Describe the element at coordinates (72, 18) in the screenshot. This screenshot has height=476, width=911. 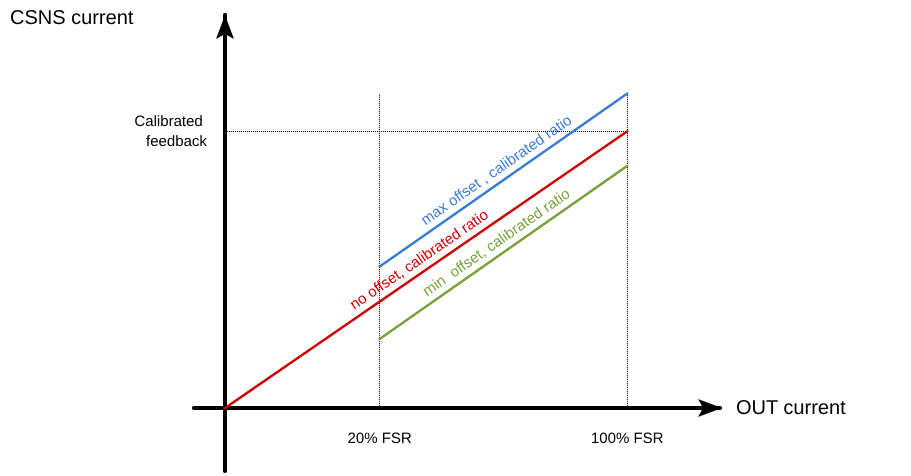
I see `y-axis-title: CSNS current` at that location.